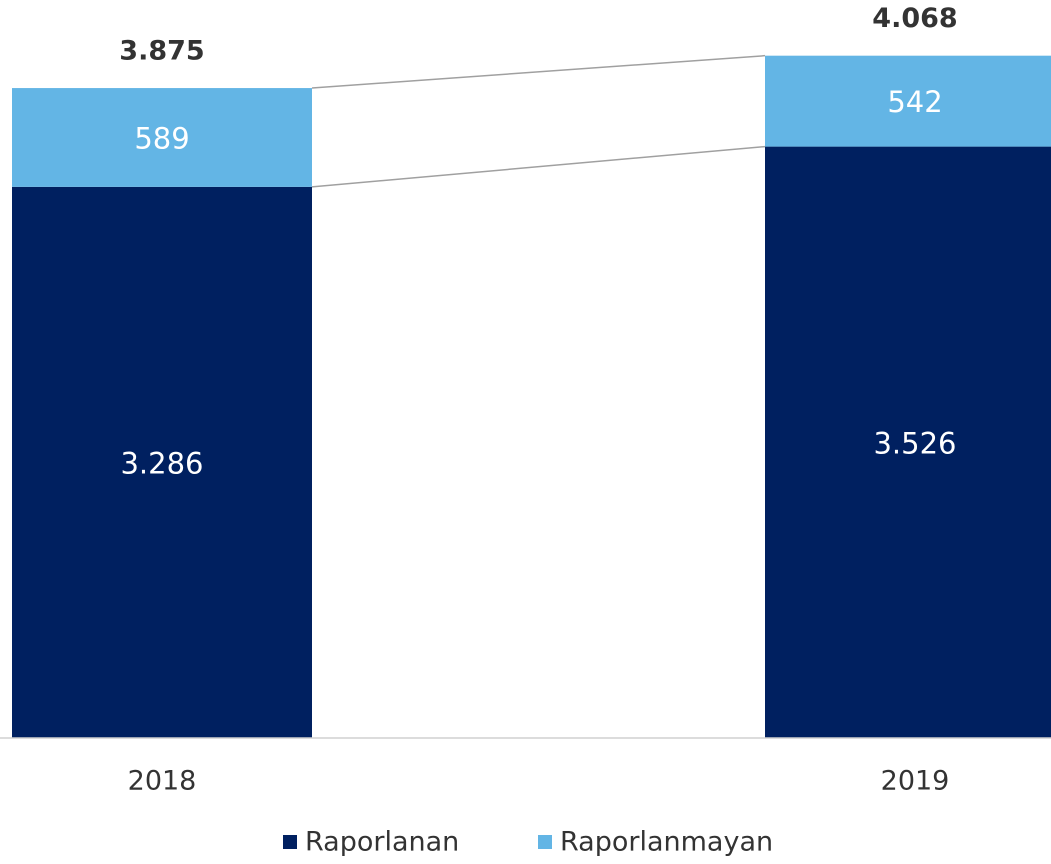 This screenshot has width=1051, height=864. Describe the element at coordinates (914, 18) in the screenshot. I see `total-label: 4.068` at that location.